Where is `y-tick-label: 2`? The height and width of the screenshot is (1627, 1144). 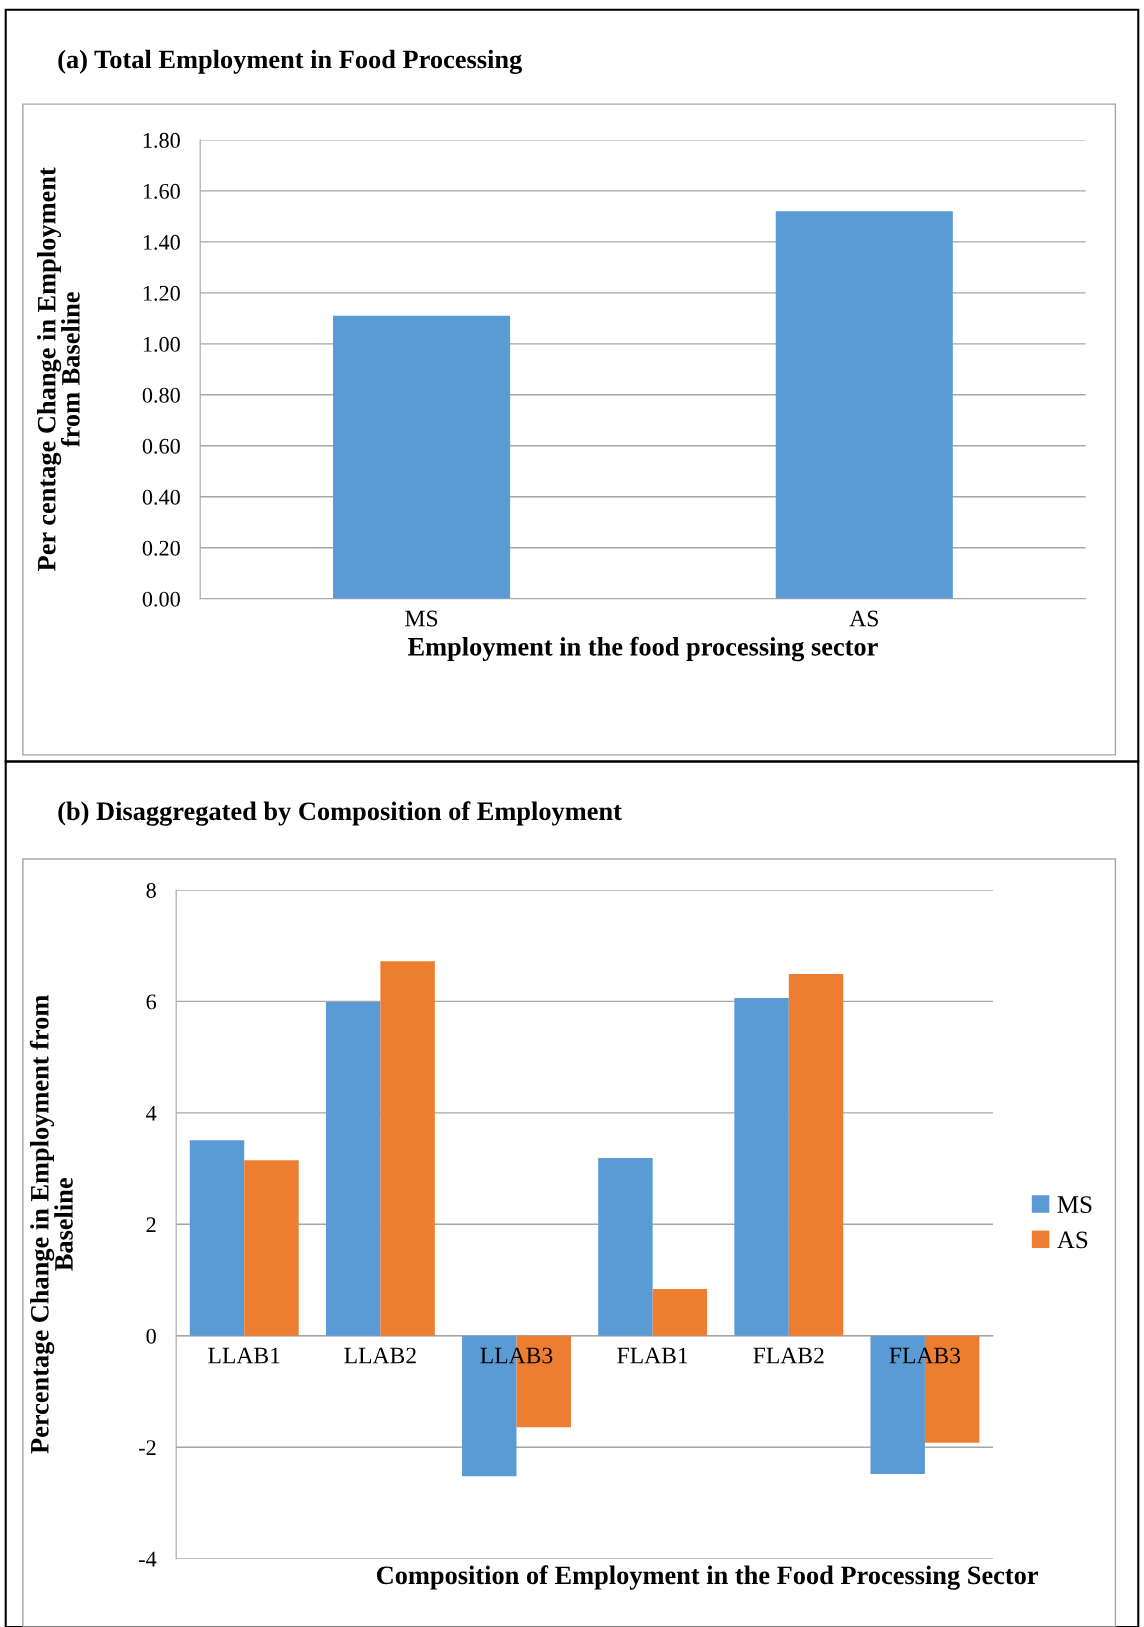 y-tick-label: 2 is located at coordinates (151, 1225).